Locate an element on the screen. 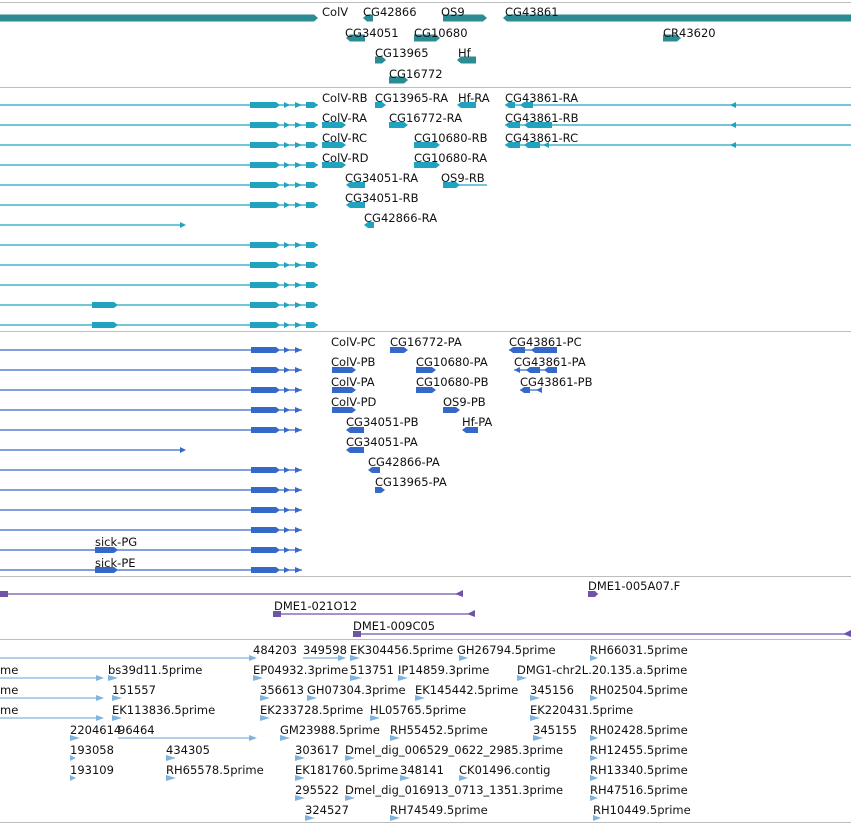 Image resolution: width=851 pixels, height=823 pixels. feature-os9-rb: OS9-RB is located at coordinates (464, 179).